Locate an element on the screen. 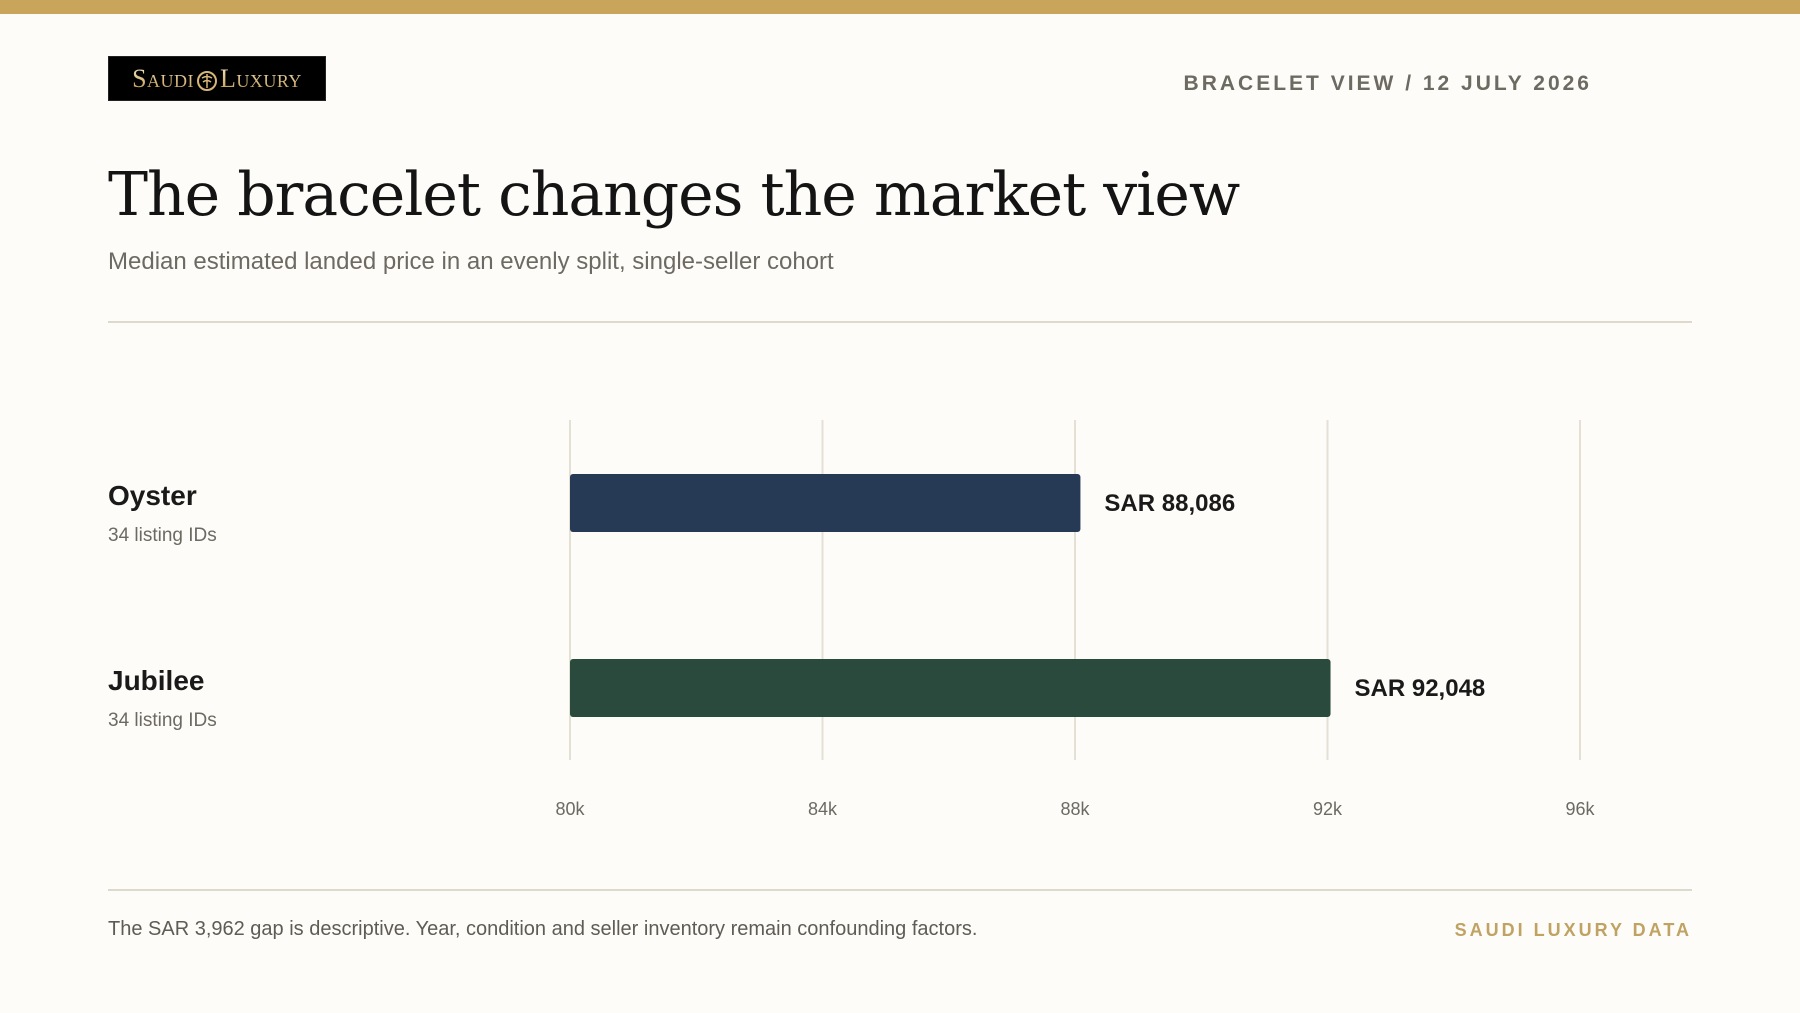  palm-emblem-icon is located at coordinates (207, 80).